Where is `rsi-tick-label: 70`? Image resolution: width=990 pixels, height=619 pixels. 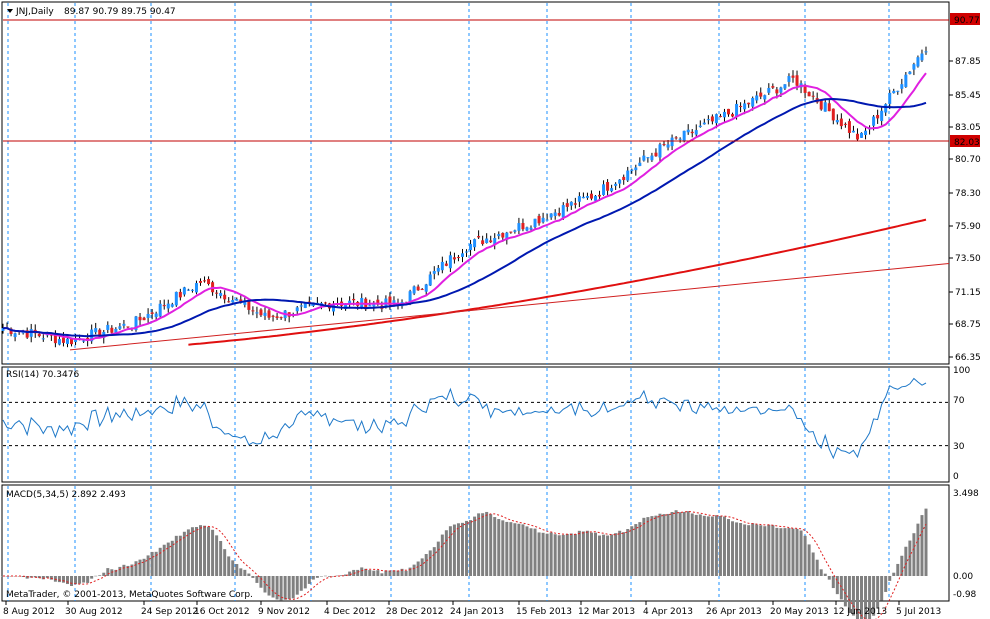
rsi-tick-label: 70 is located at coordinates (959, 401).